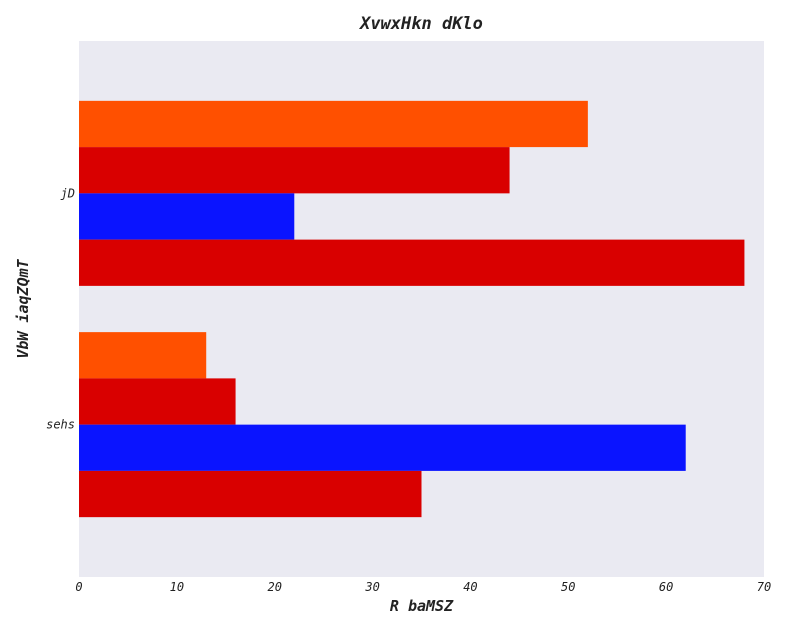 The image size is (790, 637). Describe the element at coordinates (60, 425) in the screenshot. I see `y-tick-label: sehs` at that location.